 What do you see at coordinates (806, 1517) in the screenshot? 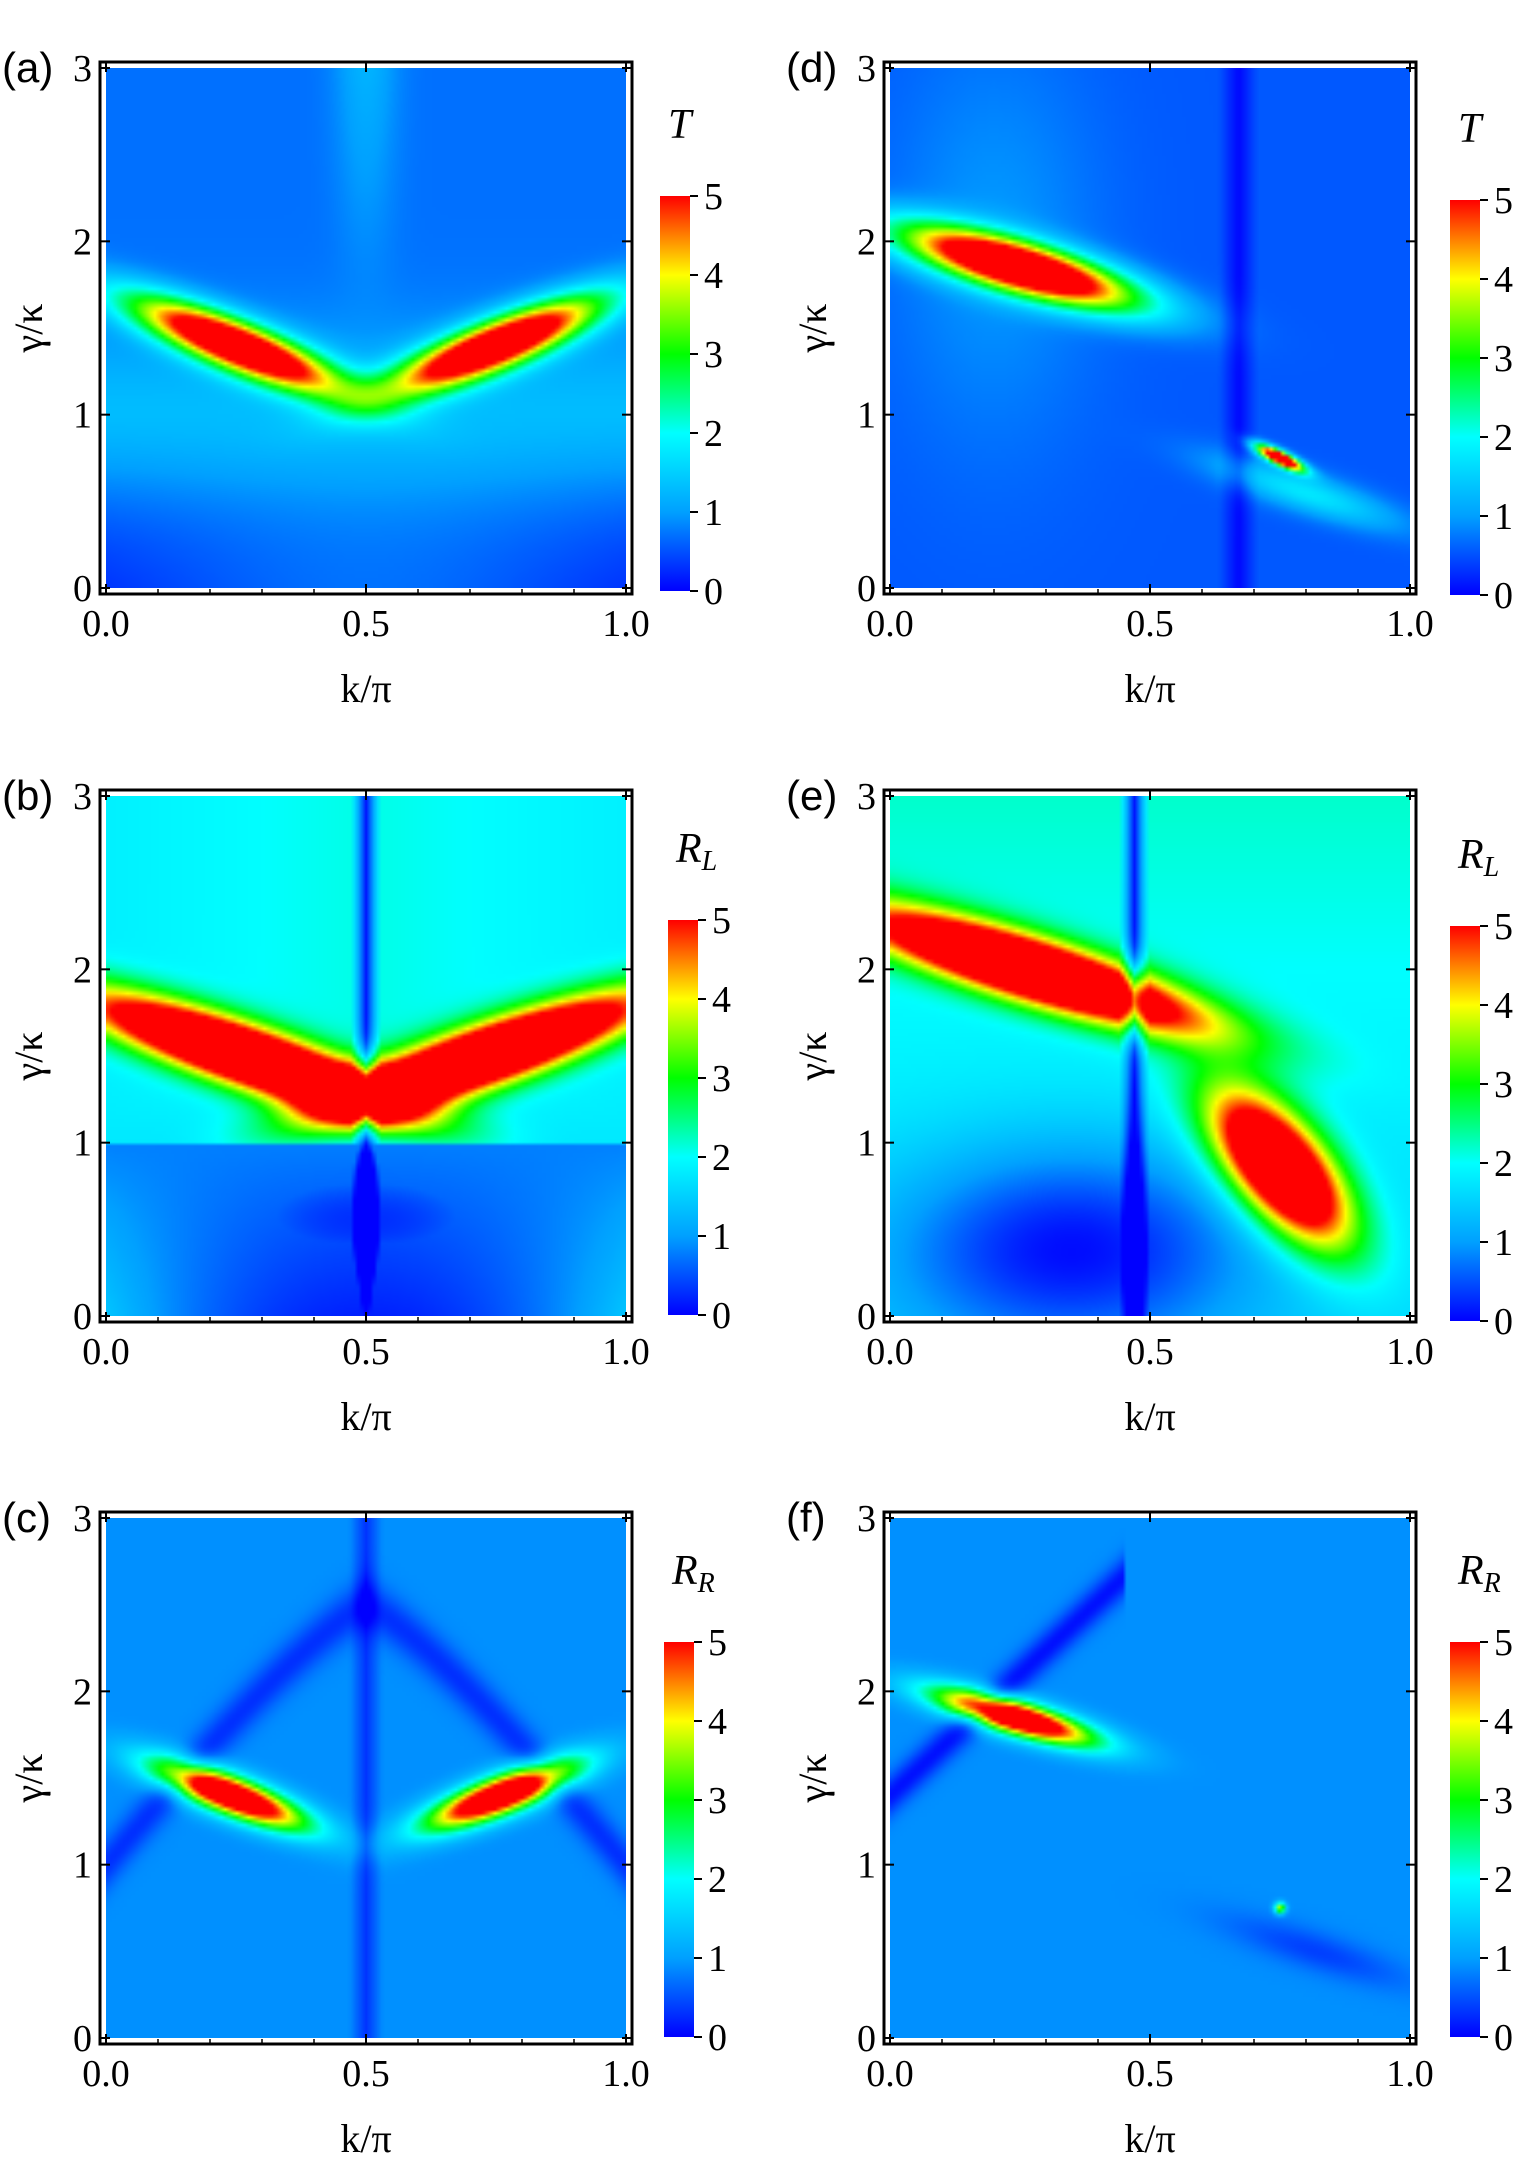
I see `panel-label: (f)` at bounding box center [806, 1517].